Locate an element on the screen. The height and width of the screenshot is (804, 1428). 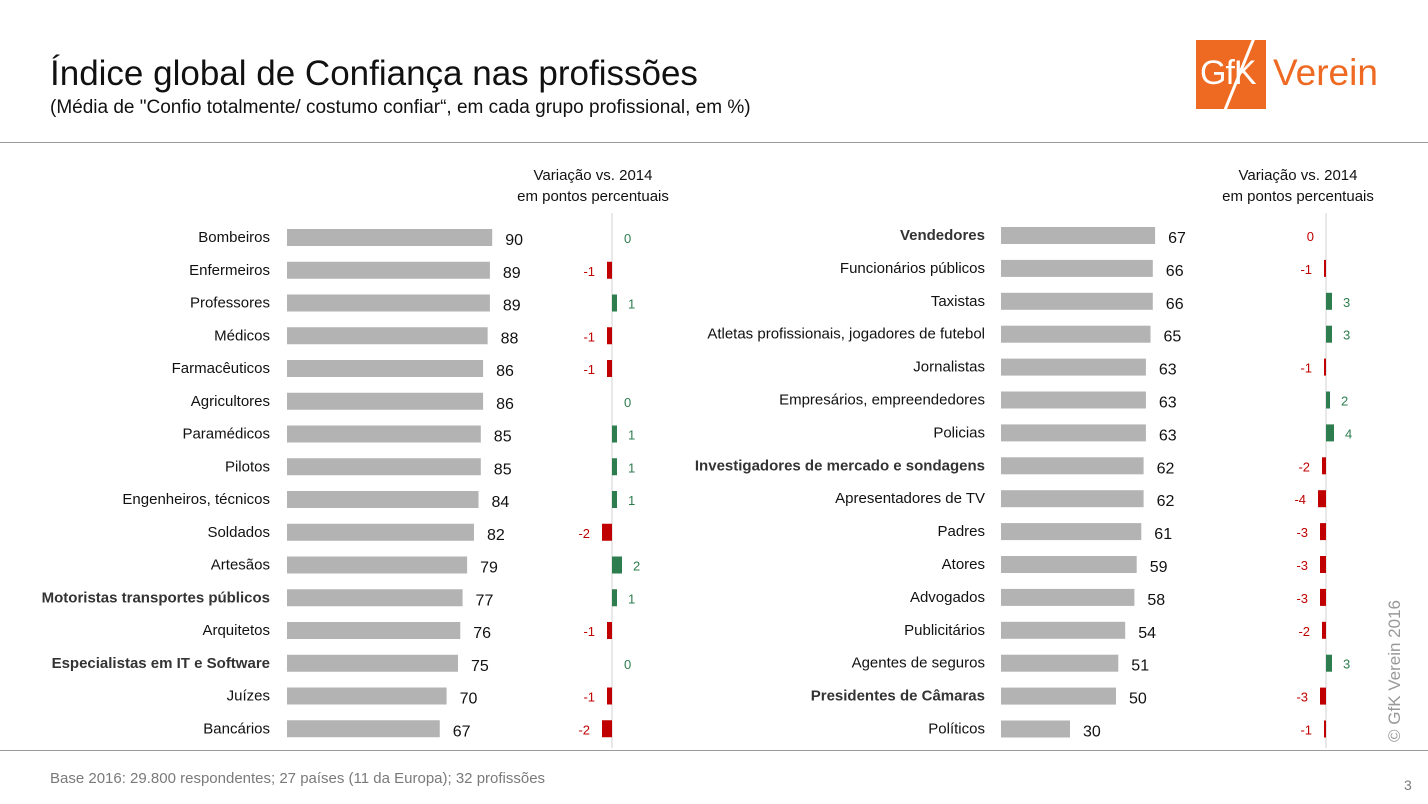
left-category-label: Engenheiros, técnicos is located at coordinates (196, 499).